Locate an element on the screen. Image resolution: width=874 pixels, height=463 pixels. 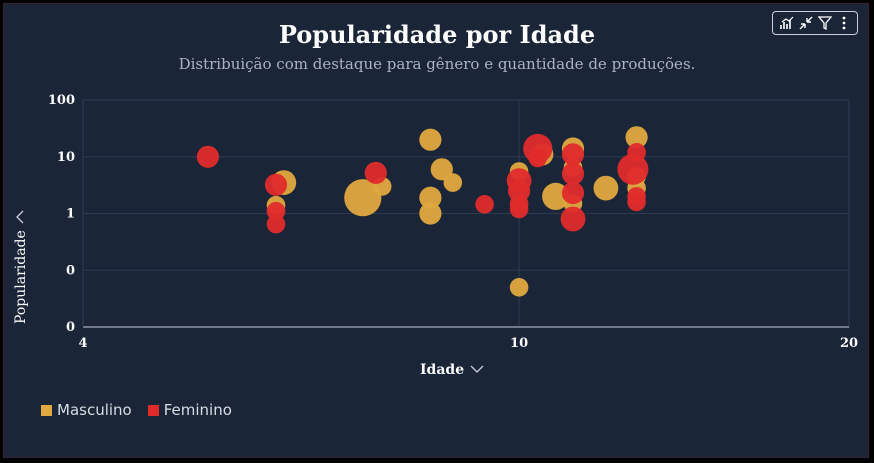
legend-label-feminino: Feminino is located at coordinates (197, 410).